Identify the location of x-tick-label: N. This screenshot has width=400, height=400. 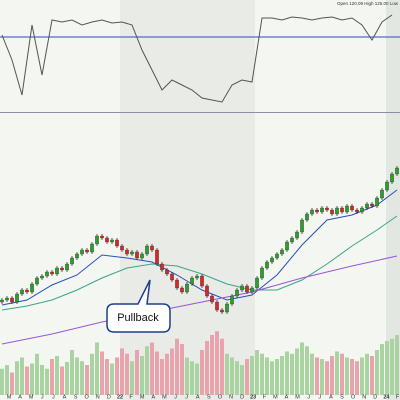
(231, 397).